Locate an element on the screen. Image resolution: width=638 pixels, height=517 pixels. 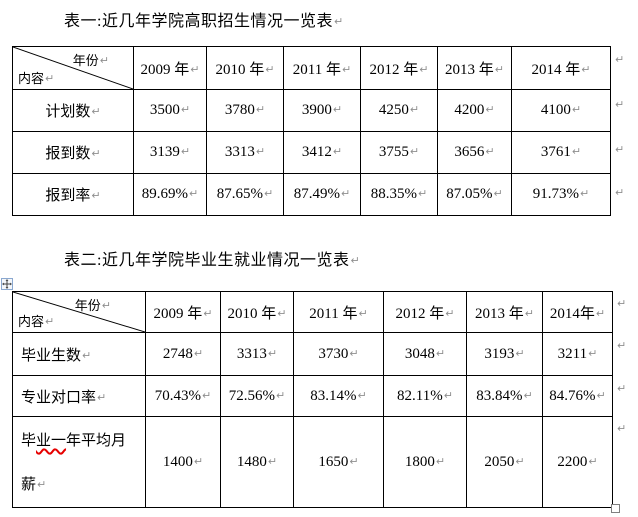
table-cell: 3900↵ is located at coordinates (322, 110).